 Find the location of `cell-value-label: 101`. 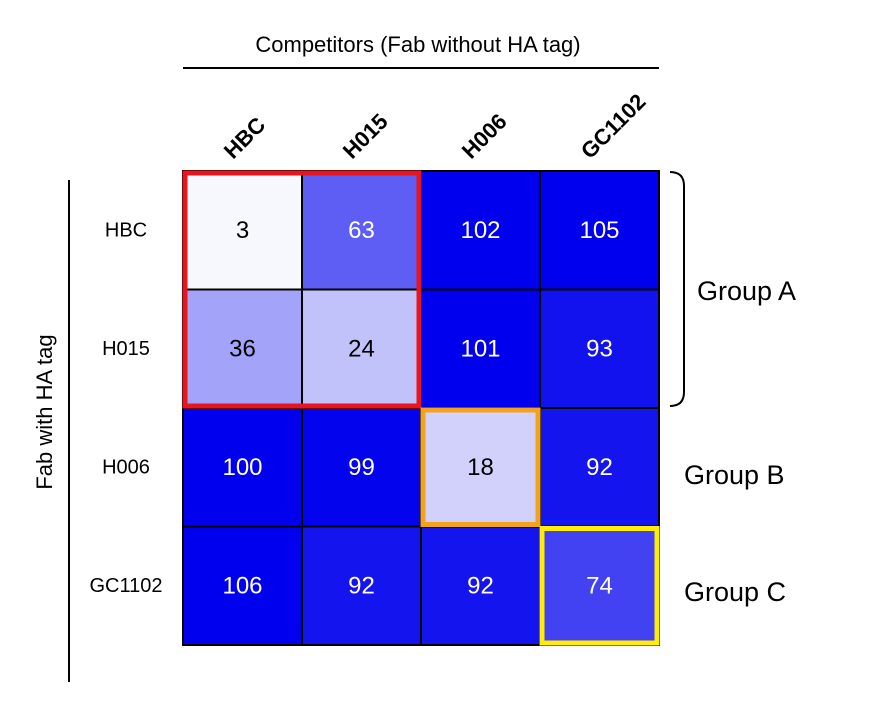

cell-value-label: 101 is located at coordinates (480, 348).